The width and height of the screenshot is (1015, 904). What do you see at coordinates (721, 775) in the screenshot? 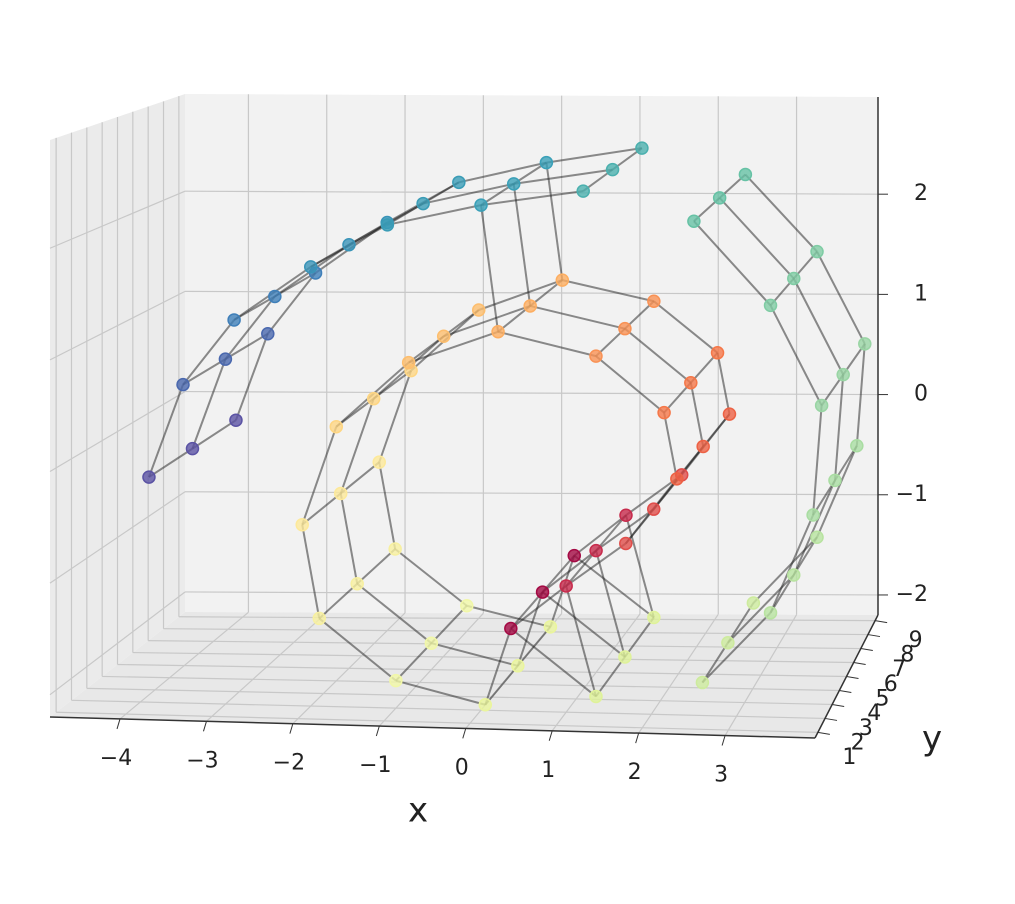
I see `x-tick-label: 3` at bounding box center [721, 775].